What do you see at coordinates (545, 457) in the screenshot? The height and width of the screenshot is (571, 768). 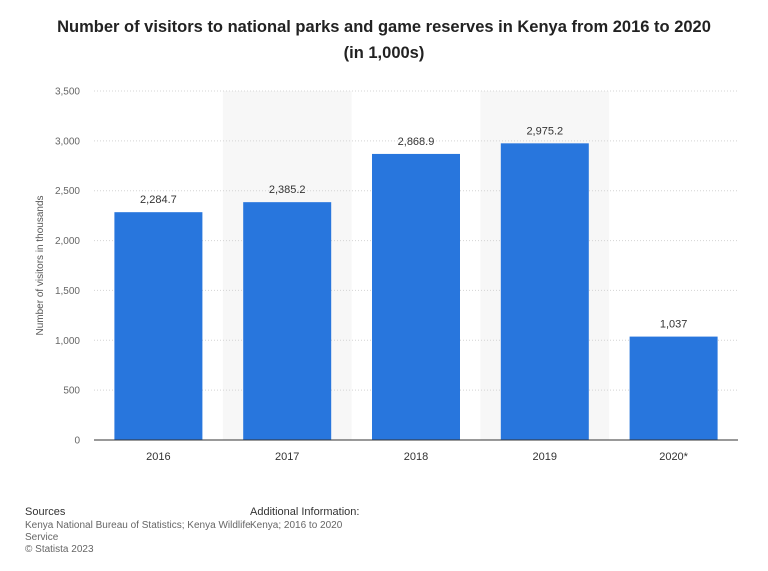 I see `x-tick-label: 2019` at bounding box center [545, 457].